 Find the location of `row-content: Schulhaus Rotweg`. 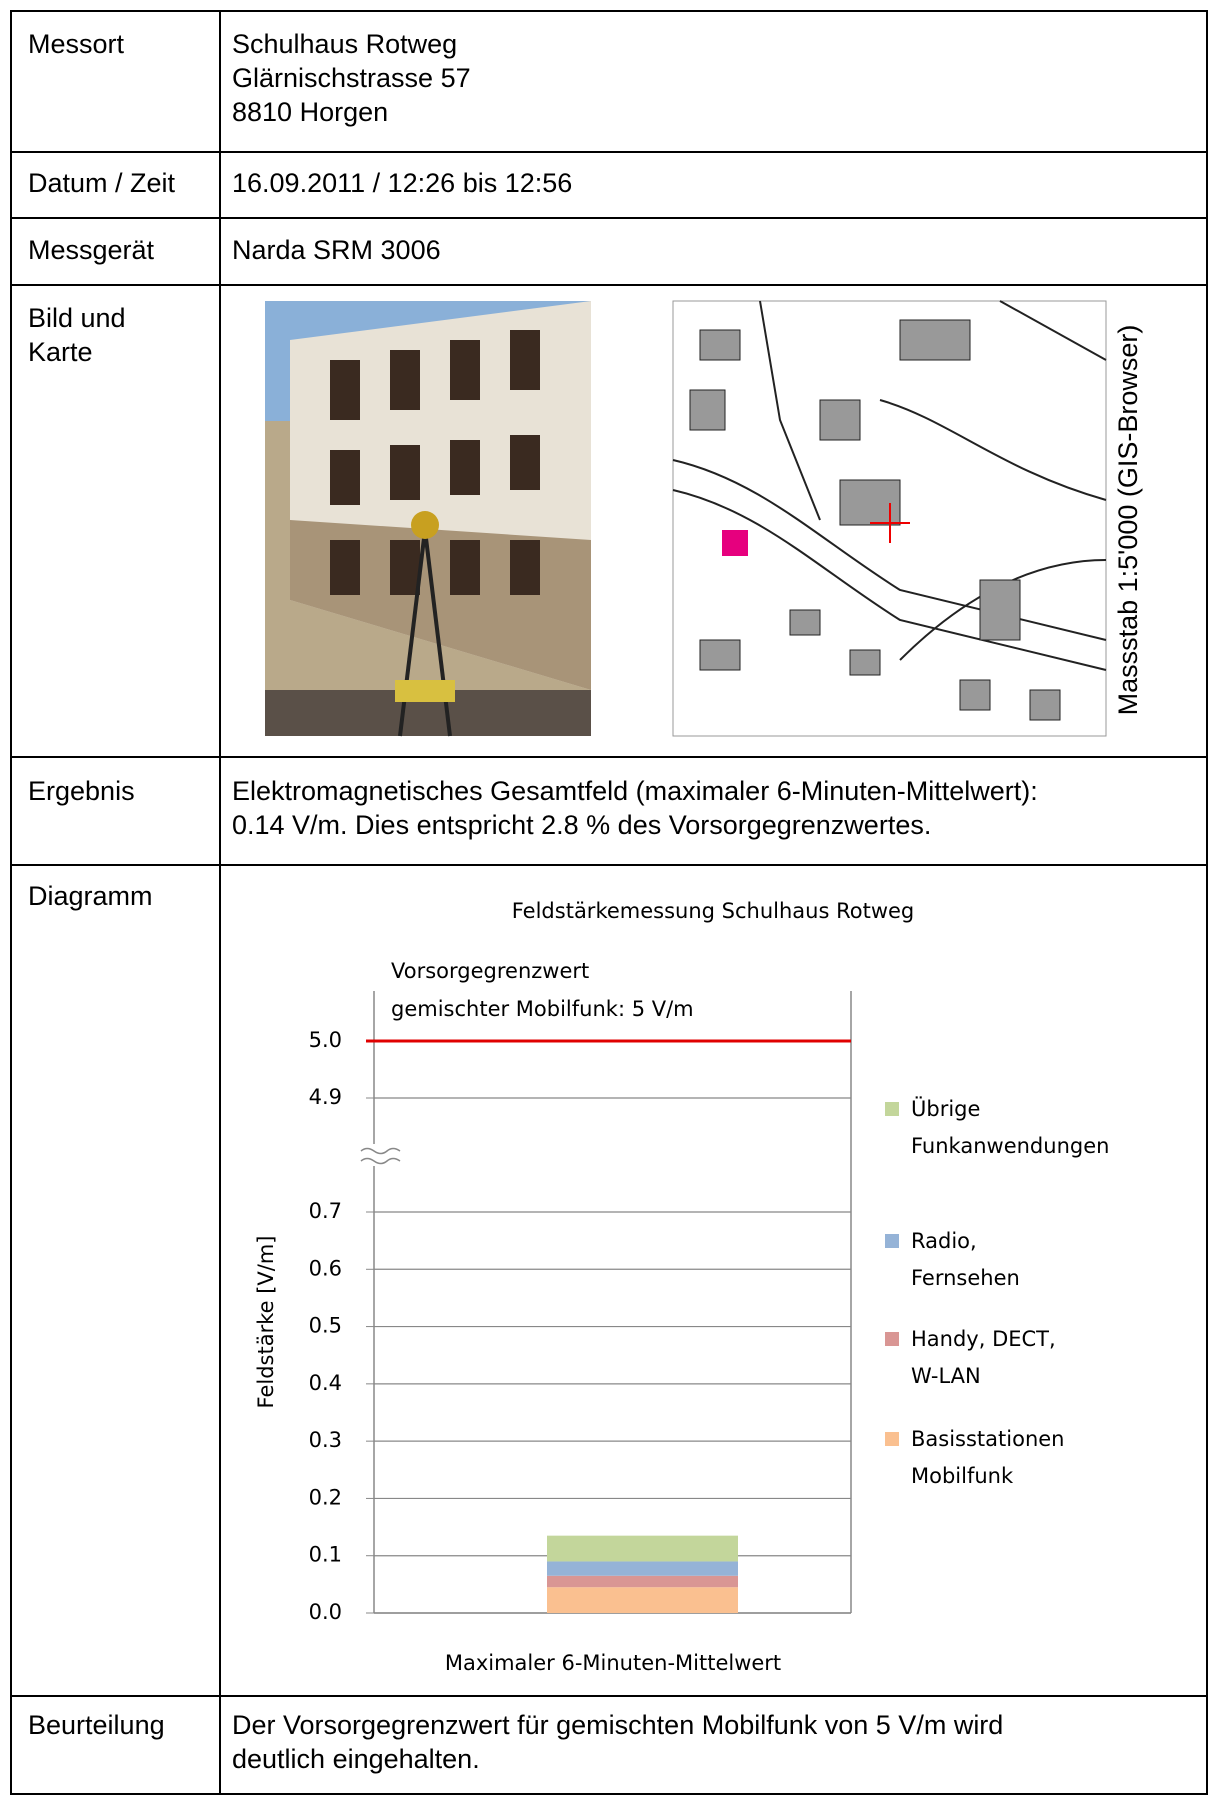

row-content: Schulhaus Rotweg is located at coordinates (344, 44).